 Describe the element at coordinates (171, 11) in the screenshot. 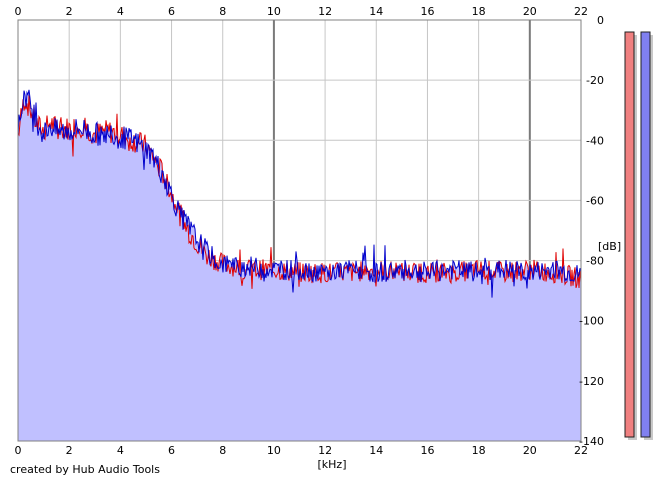

I see `x-tick-label-top: 6` at that location.